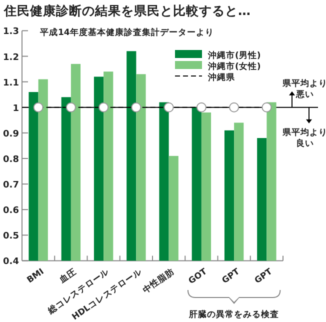 This screenshot has height=322, width=326. Describe the element at coordinates (11, 134) in the screenshot. I see `y-tick-label: 0.9` at that location.